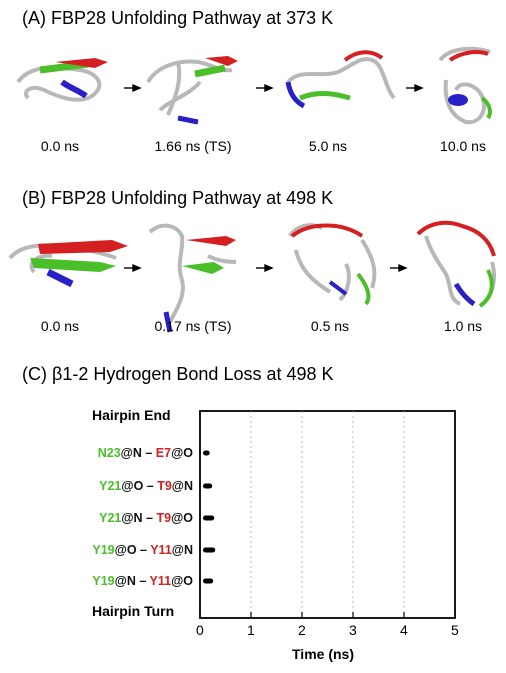 The image size is (506, 673). What do you see at coordinates (178, 198) in the screenshot?
I see `panel-b-title: (B) FBP28 Unfolding Pathway at 498 K` at bounding box center [178, 198].